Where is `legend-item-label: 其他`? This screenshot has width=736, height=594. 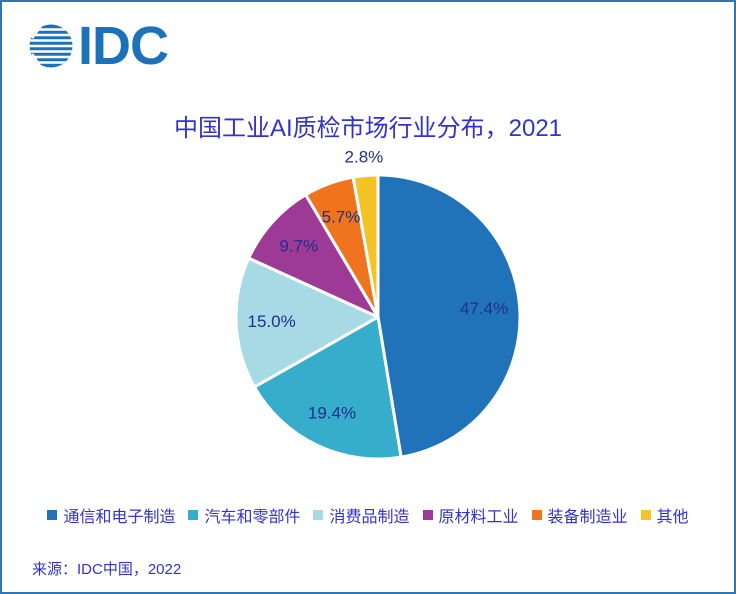
legend-item-label: 其他 is located at coordinates (672, 517).